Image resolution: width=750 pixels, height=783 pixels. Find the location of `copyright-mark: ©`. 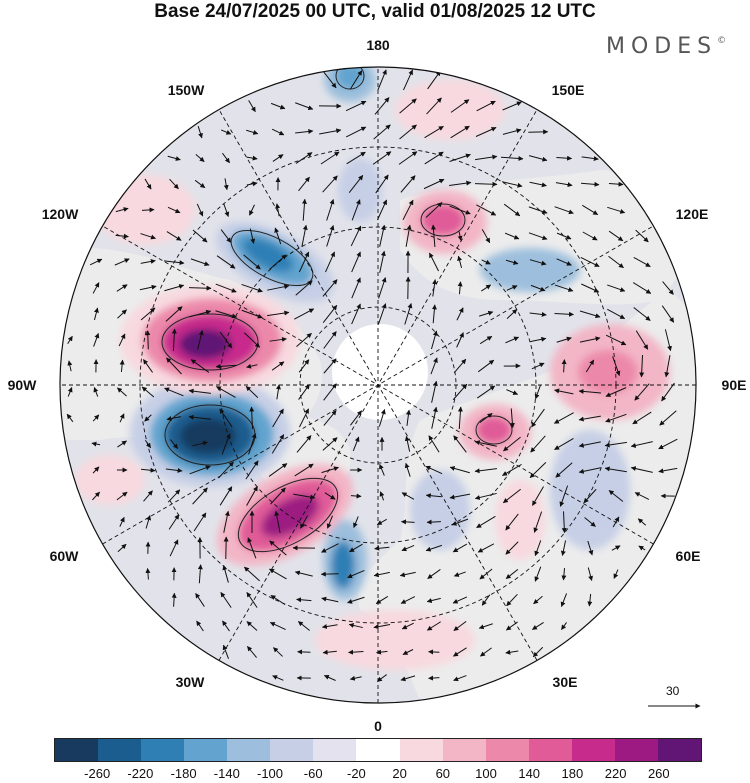

copyright-mark: © is located at coordinates (722, 41).